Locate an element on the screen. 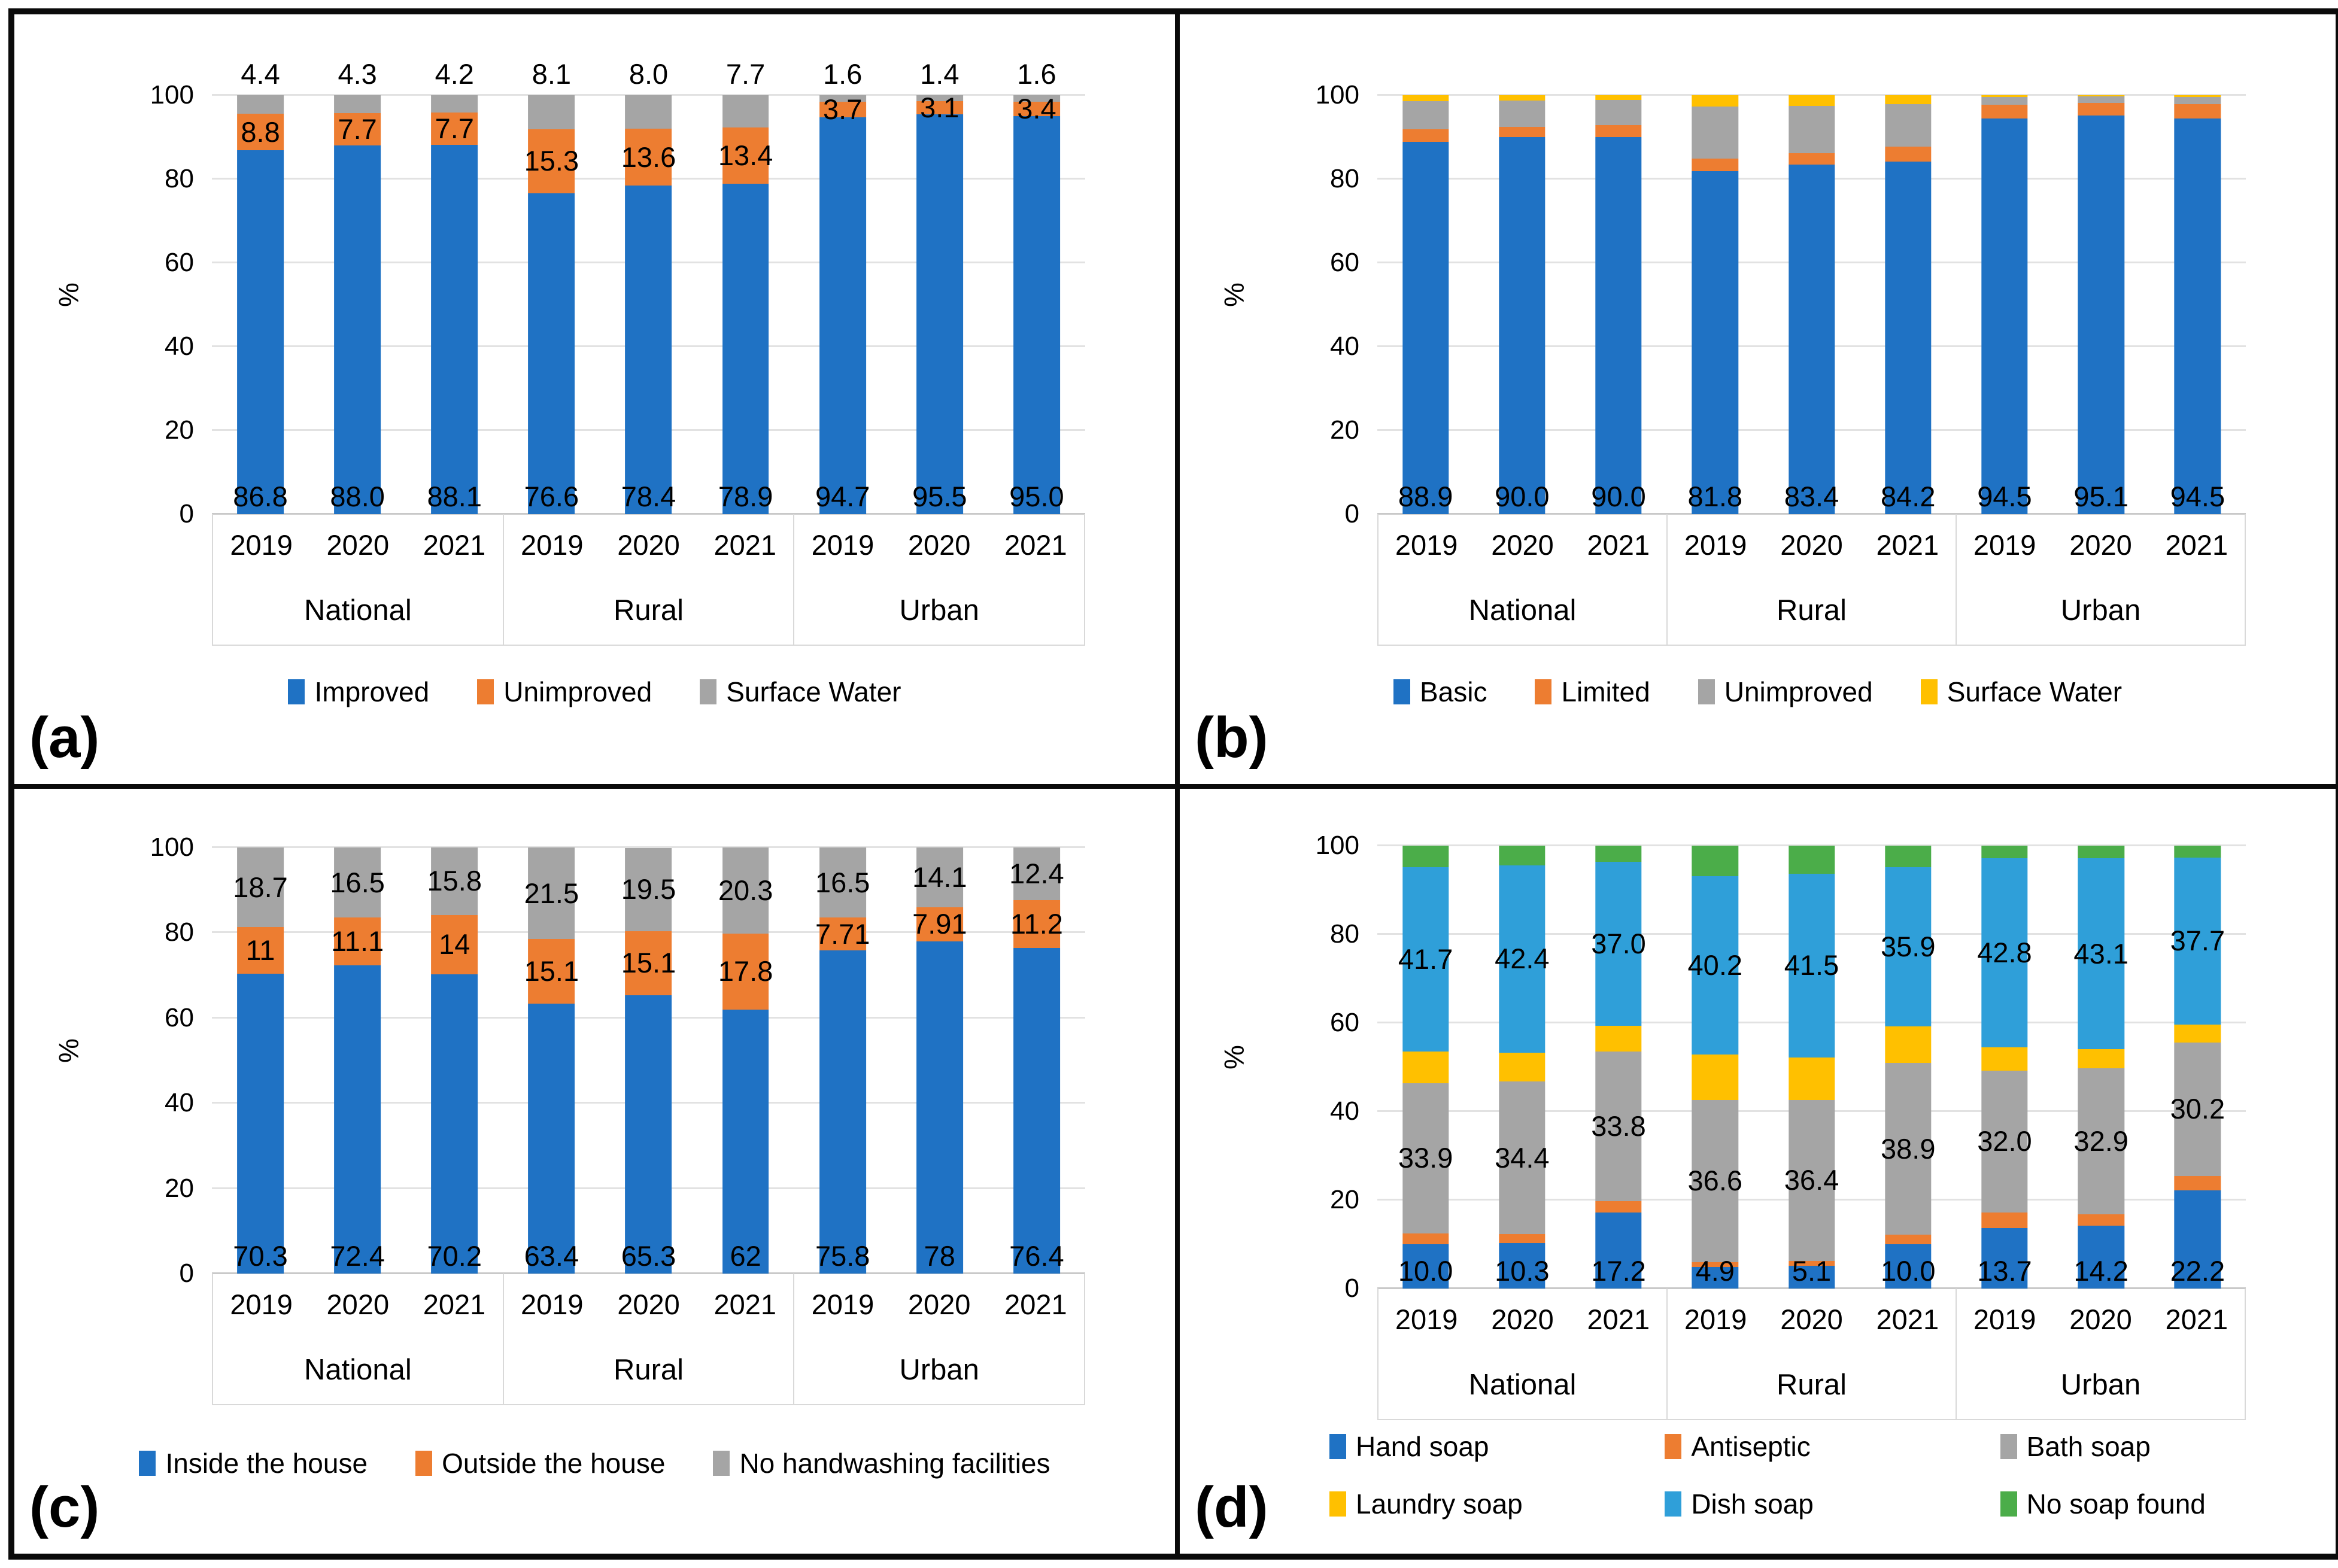 Image resolution: width=2338 pixels, height=1568 pixels. unimproved-segment is located at coordinates (842, 110).